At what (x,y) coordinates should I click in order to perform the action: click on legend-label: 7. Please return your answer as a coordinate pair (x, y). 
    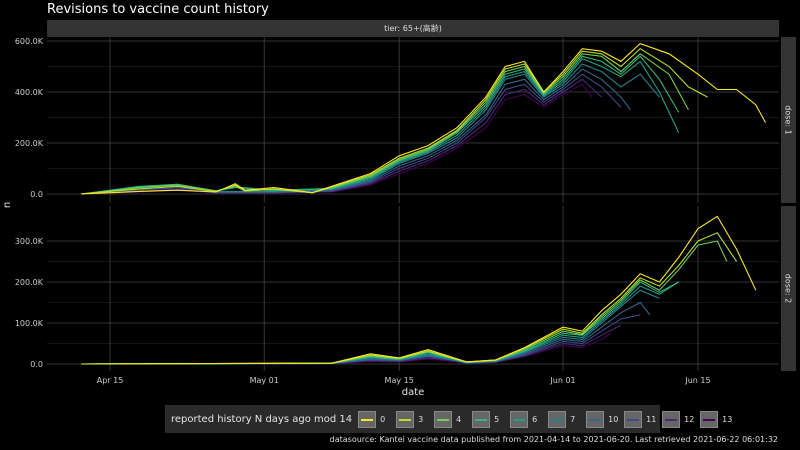
    Looking at the image, I should click on (573, 419).